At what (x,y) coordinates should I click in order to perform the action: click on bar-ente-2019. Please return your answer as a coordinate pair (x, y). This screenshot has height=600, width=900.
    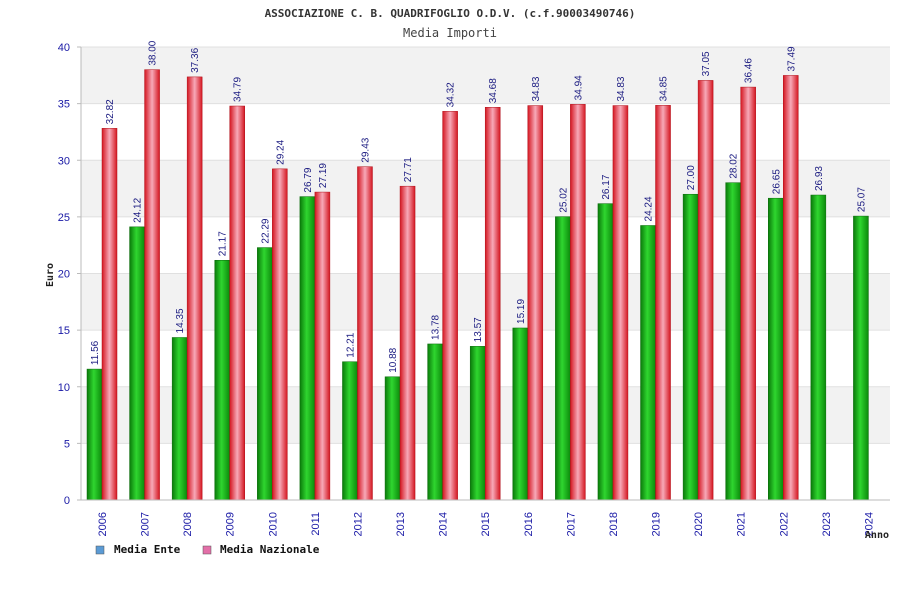
    Looking at the image, I should click on (648, 363).